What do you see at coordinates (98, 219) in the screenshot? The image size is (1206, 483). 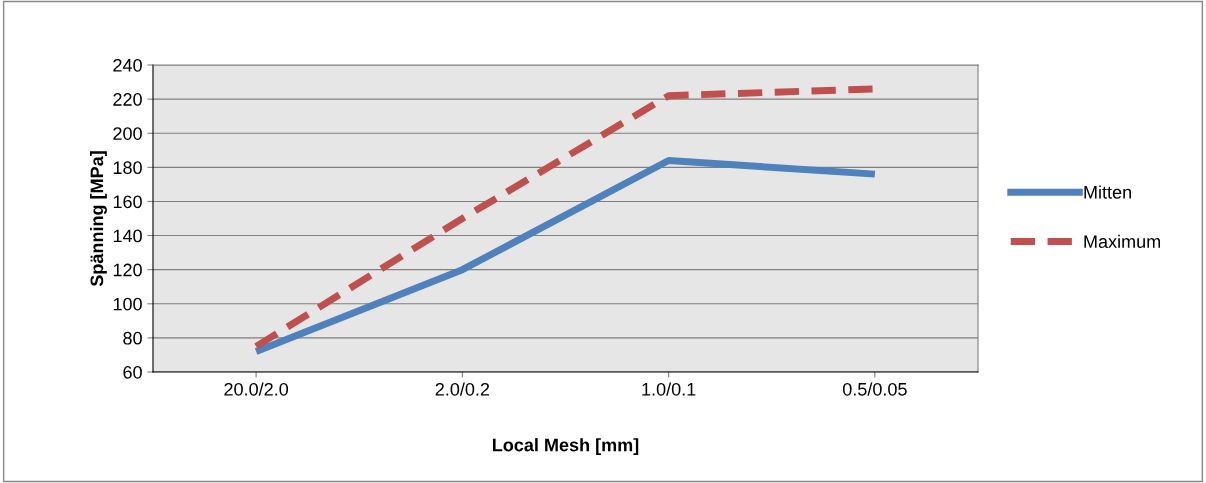 I see `y-axis-title: Spänning [MPa]` at bounding box center [98, 219].